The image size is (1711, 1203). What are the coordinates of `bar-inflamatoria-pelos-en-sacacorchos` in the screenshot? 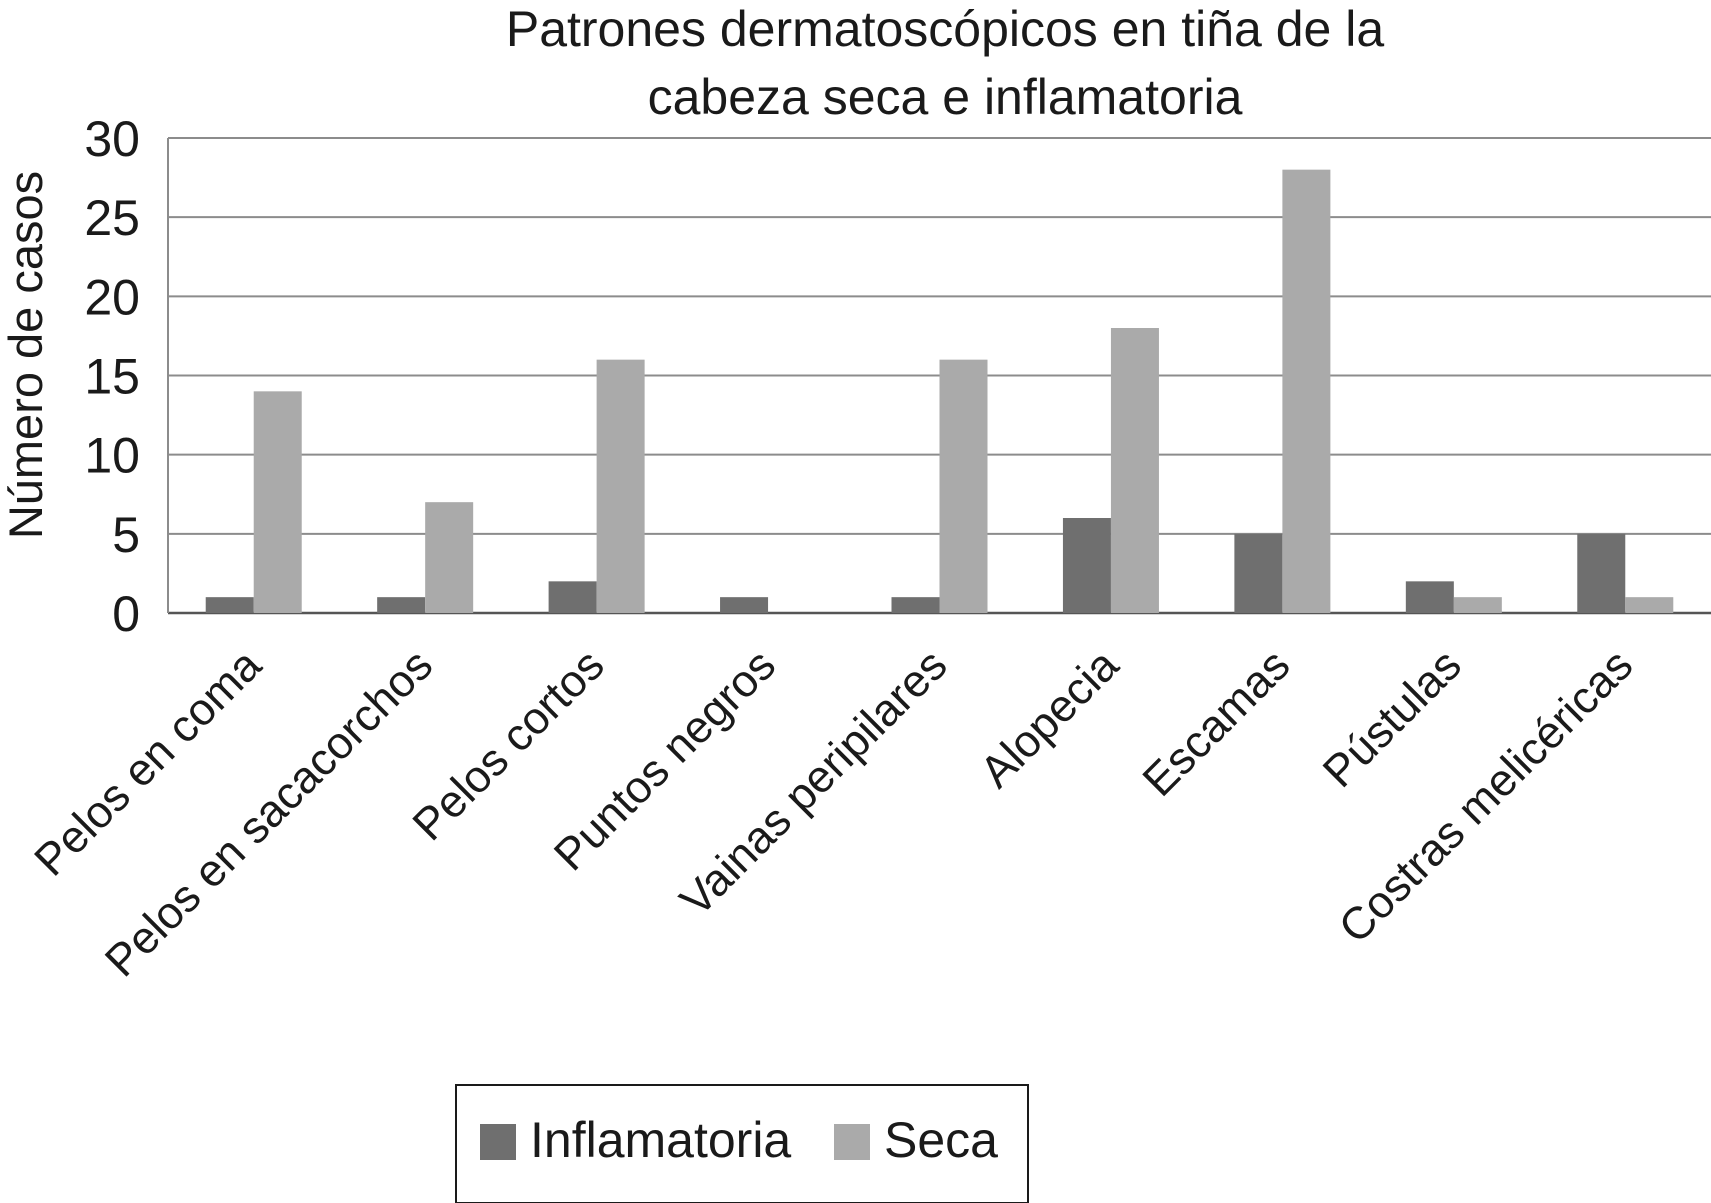 It's located at (401, 605).